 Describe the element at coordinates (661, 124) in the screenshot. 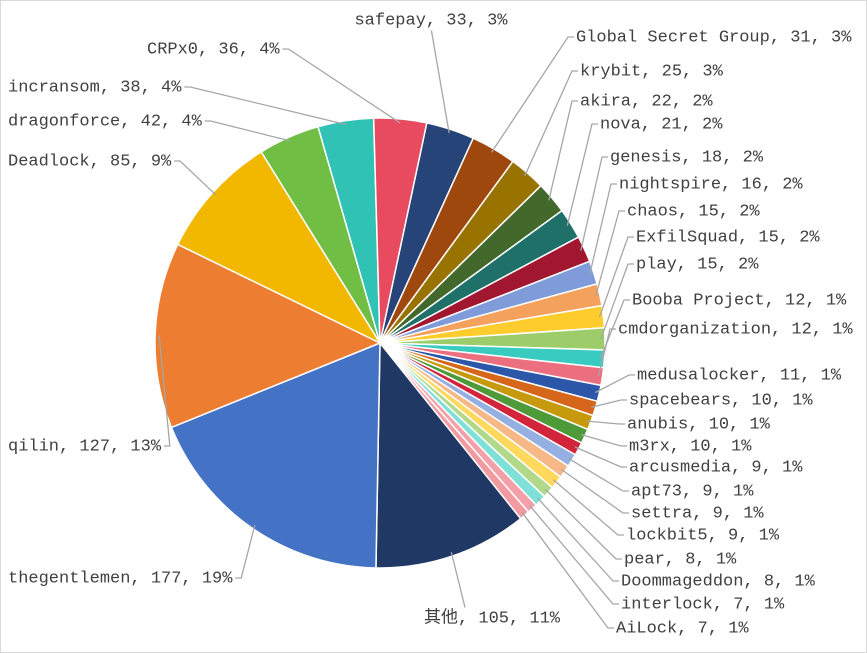

I see `data-label: nova, 21, 2%` at that location.